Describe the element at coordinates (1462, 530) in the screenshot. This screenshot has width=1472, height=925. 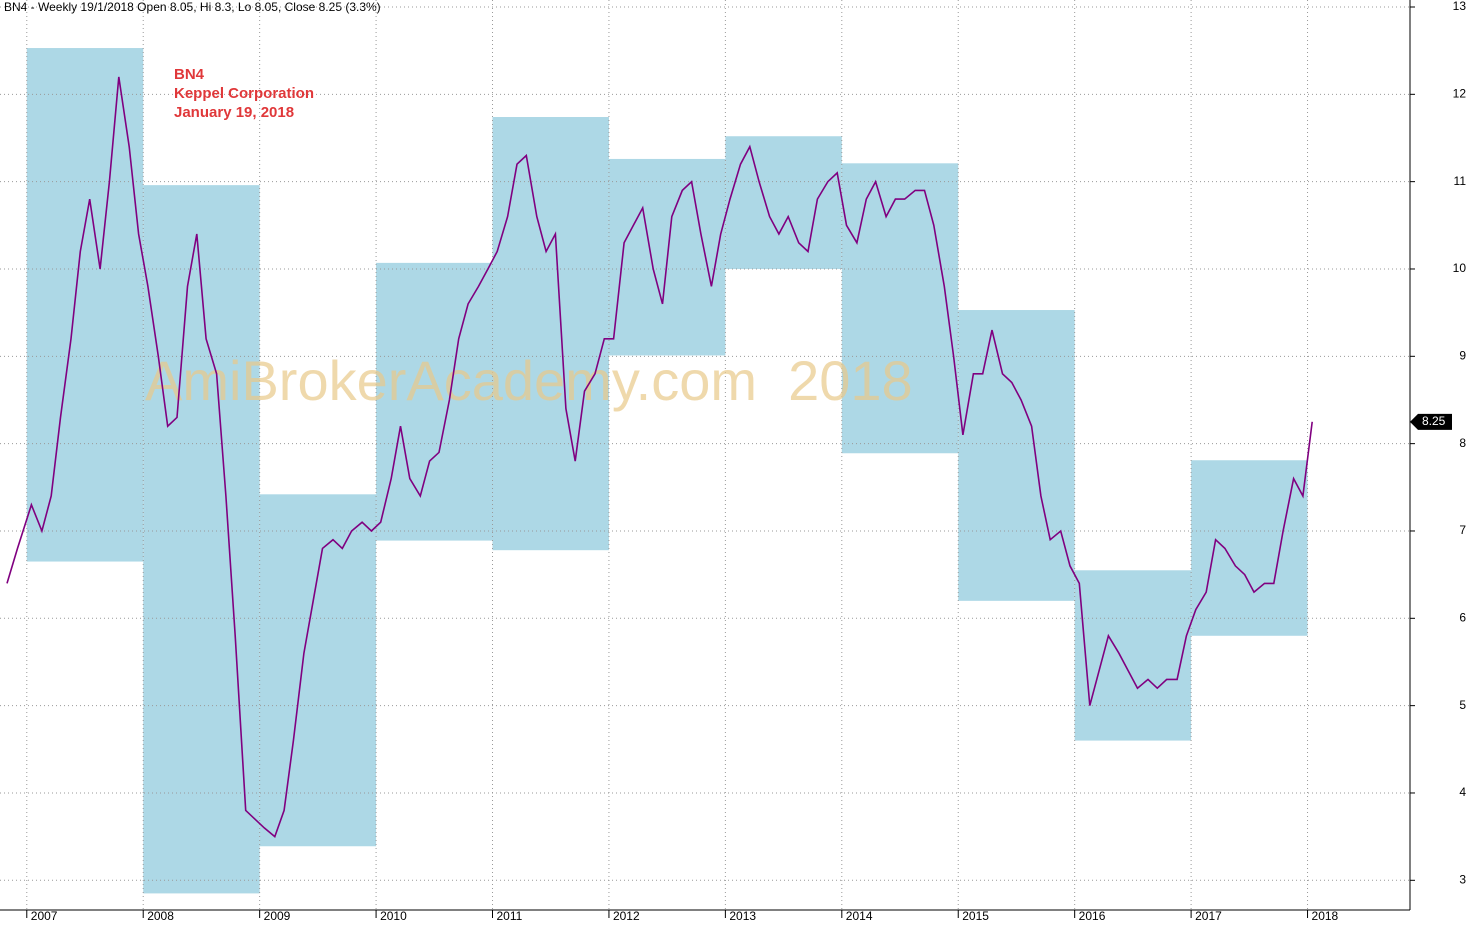
I see `y-tick-label: 7` at that location.